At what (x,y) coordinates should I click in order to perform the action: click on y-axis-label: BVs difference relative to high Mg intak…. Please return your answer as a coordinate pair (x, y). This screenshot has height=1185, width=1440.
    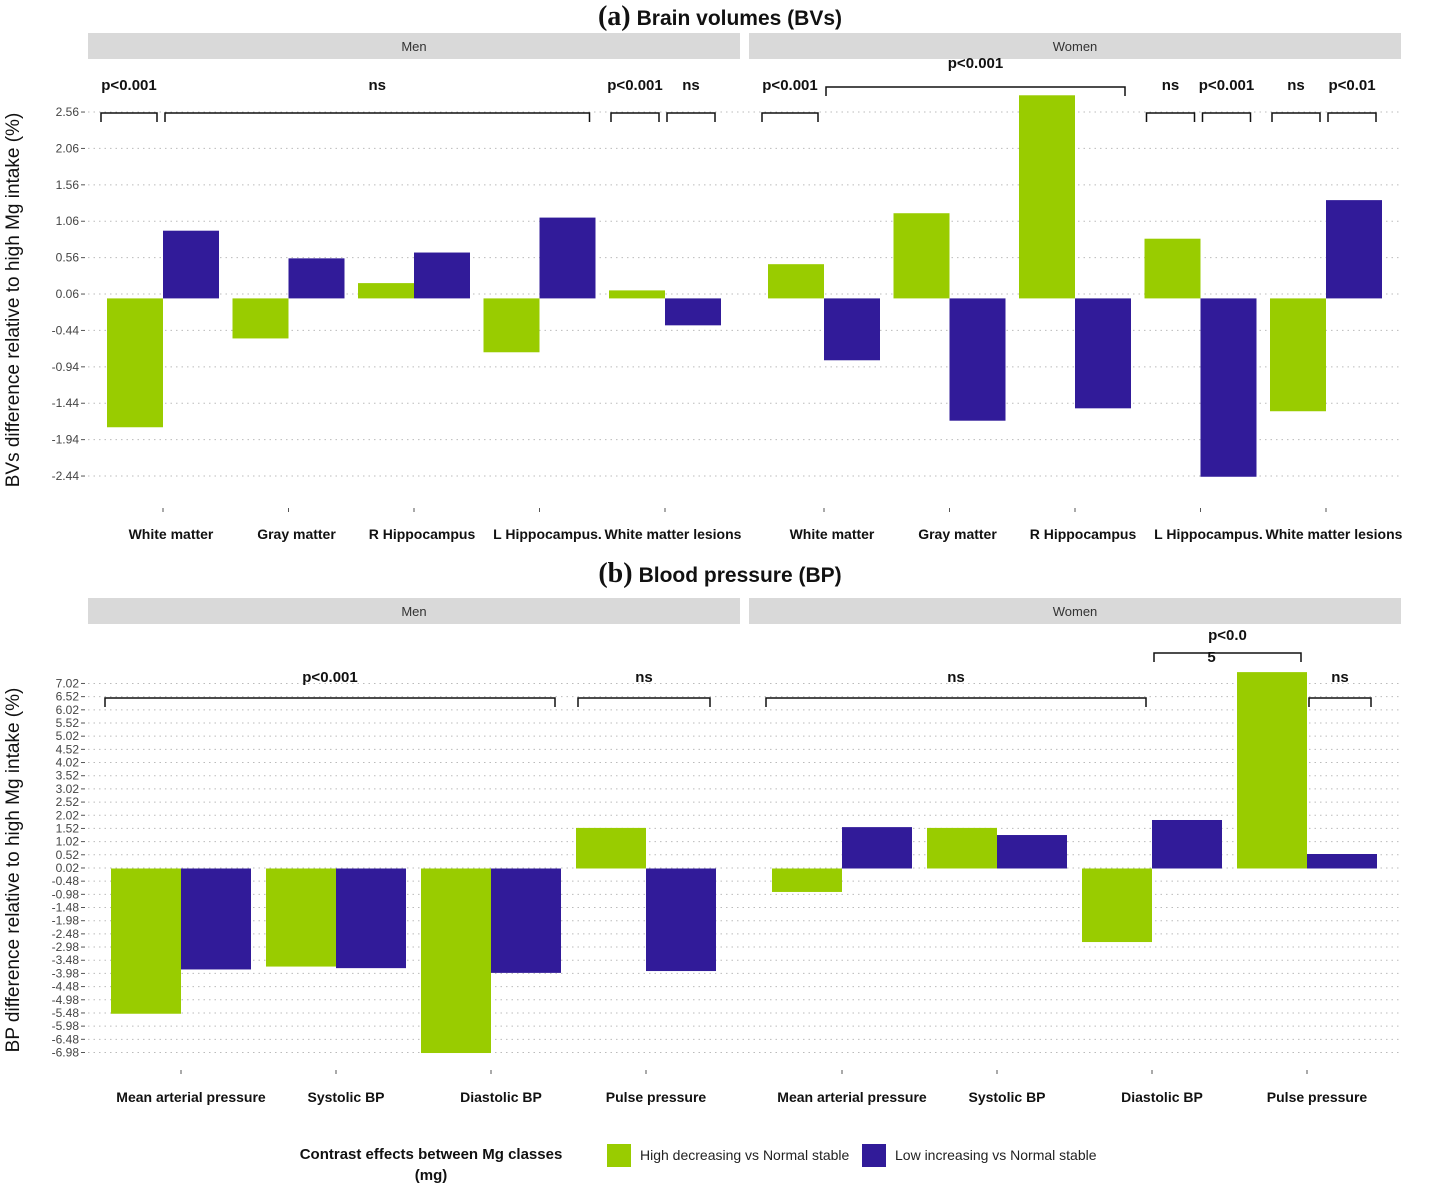
    Looking at the image, I should click on (13, 300).